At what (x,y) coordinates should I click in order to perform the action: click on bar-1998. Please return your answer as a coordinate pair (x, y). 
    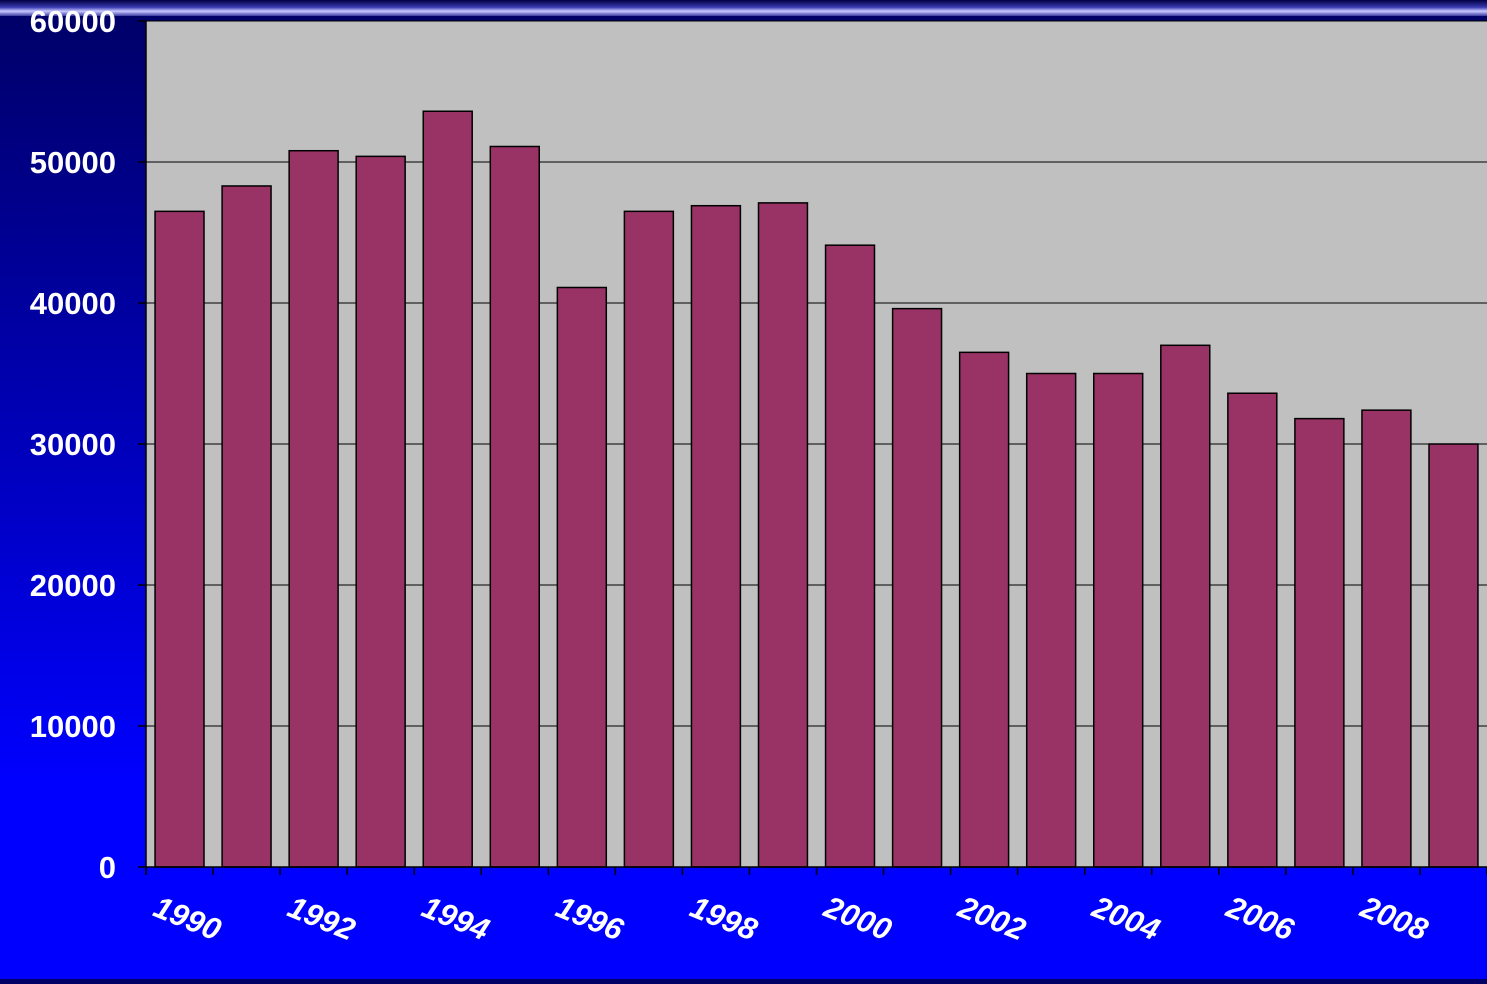
    Looking at the image, I should click on (716, 536).